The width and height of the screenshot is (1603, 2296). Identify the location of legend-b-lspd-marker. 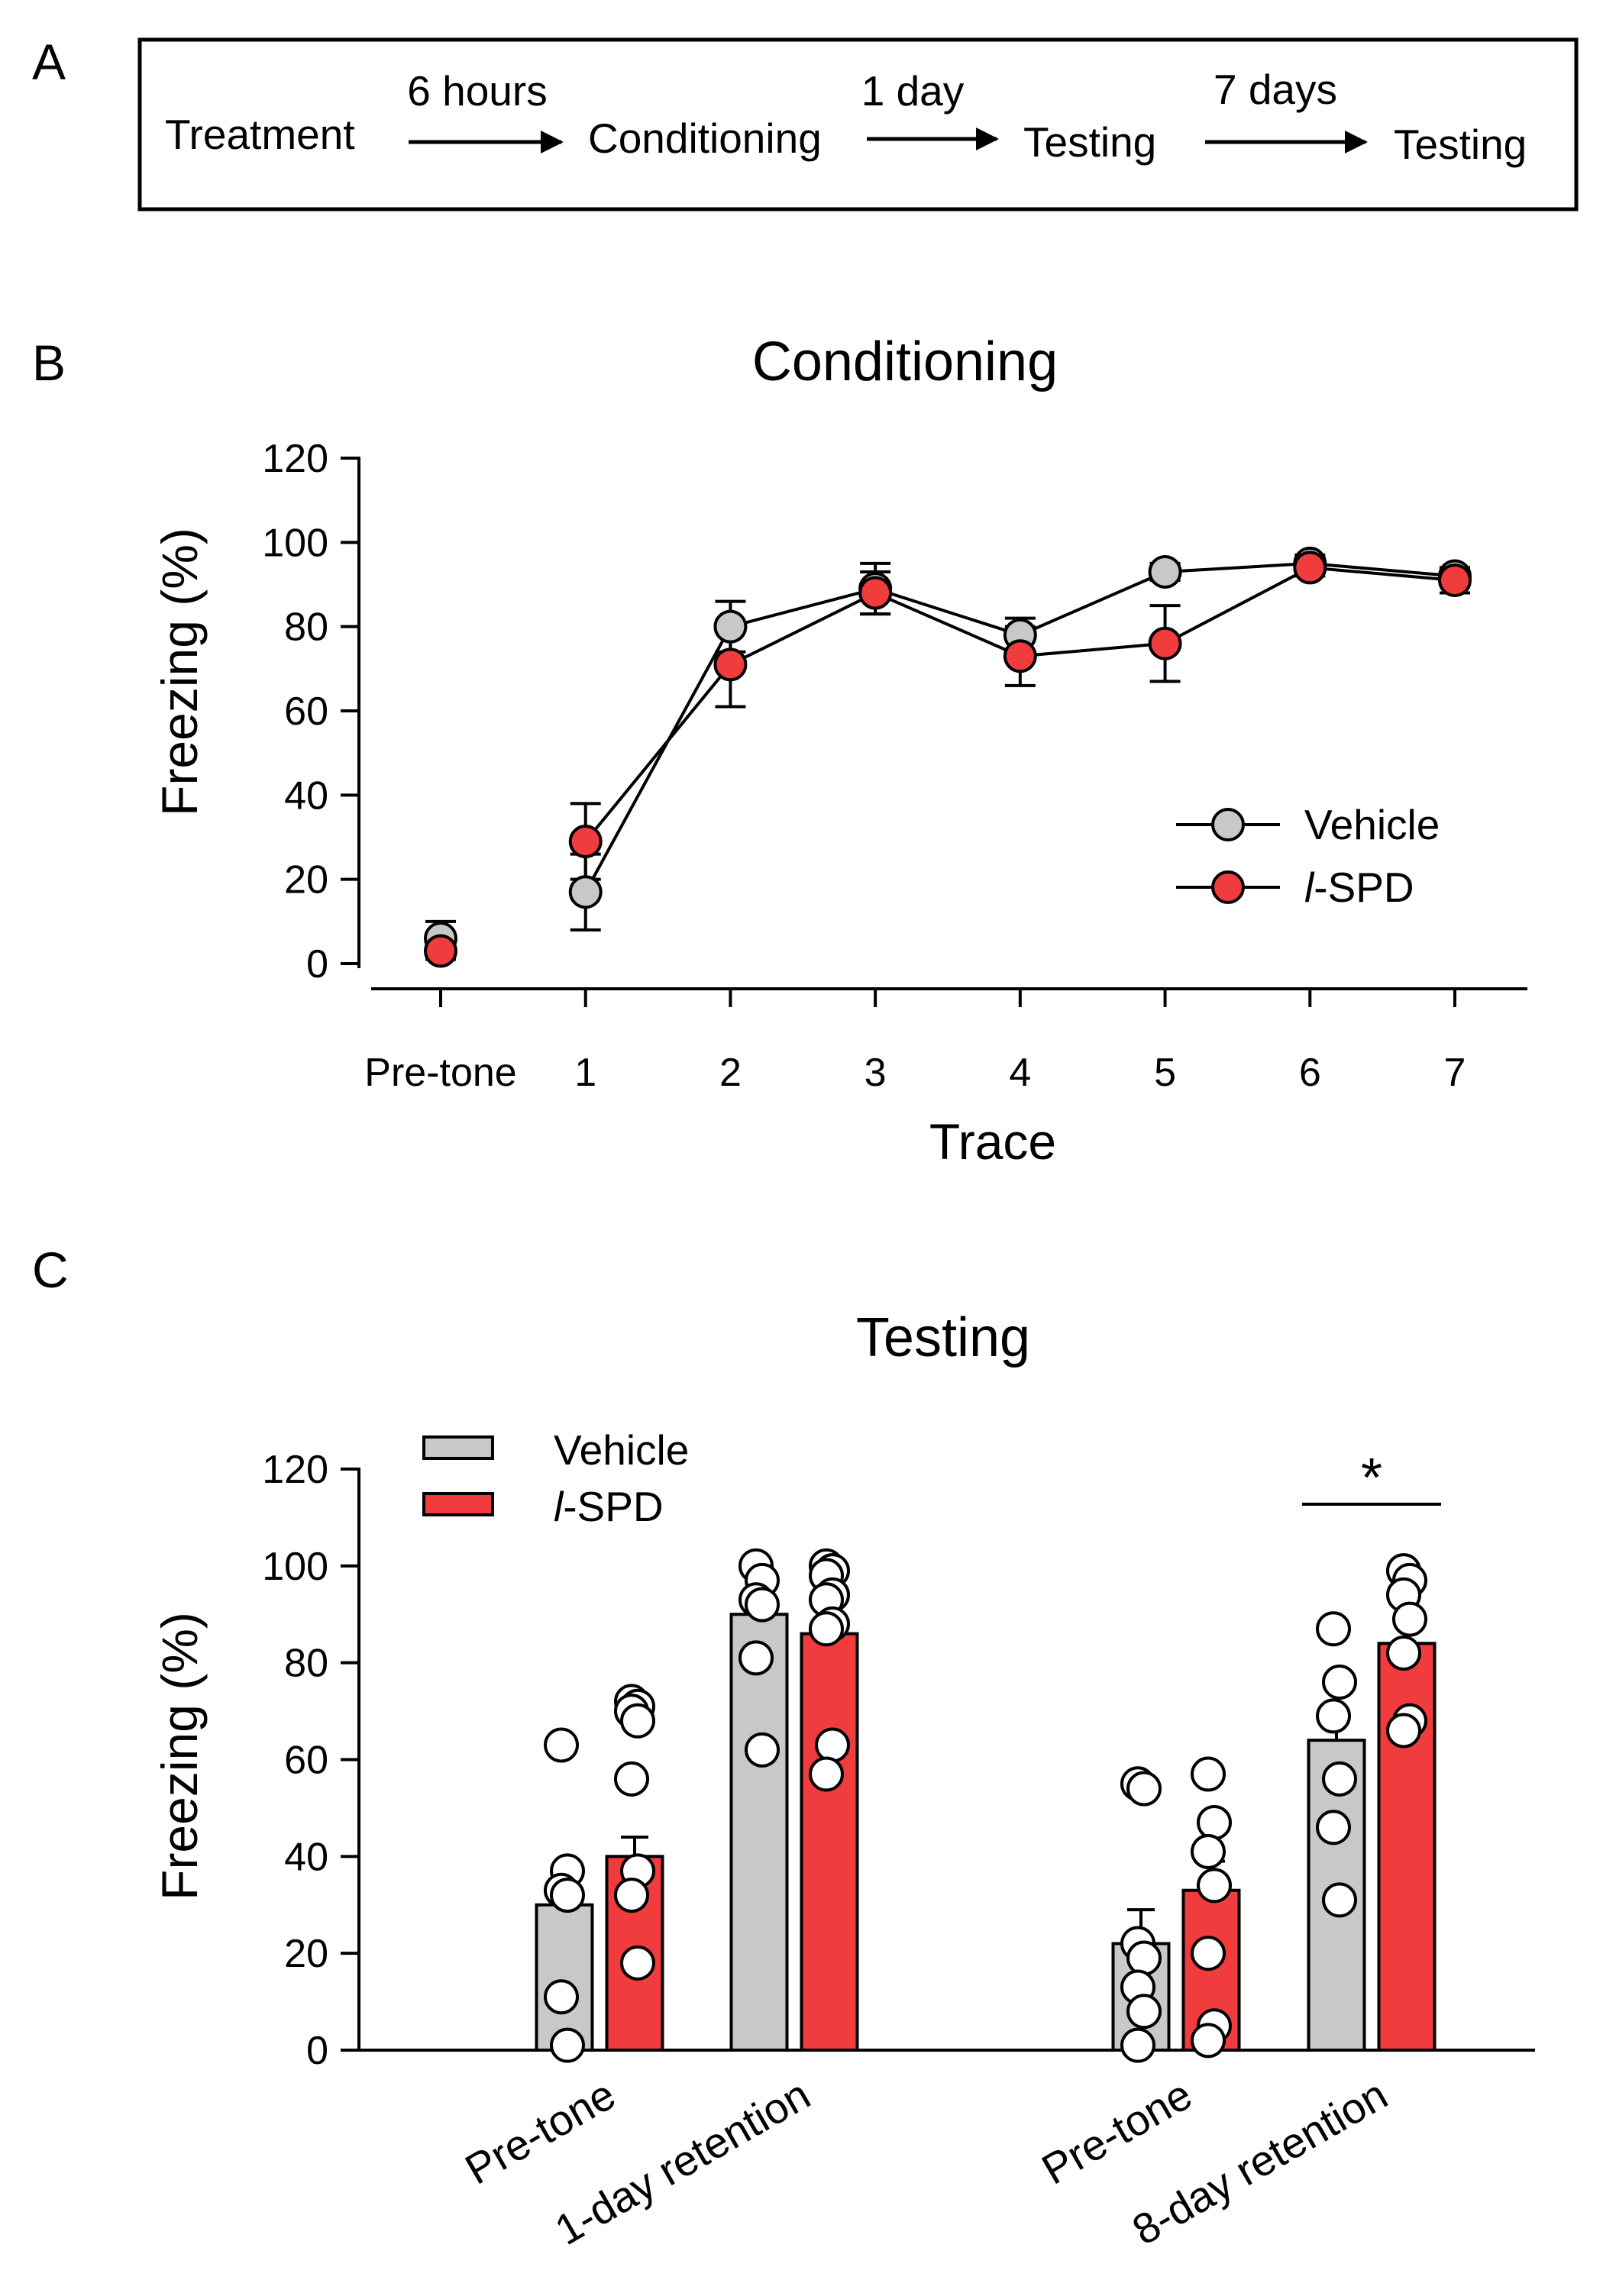
(1228, 887).